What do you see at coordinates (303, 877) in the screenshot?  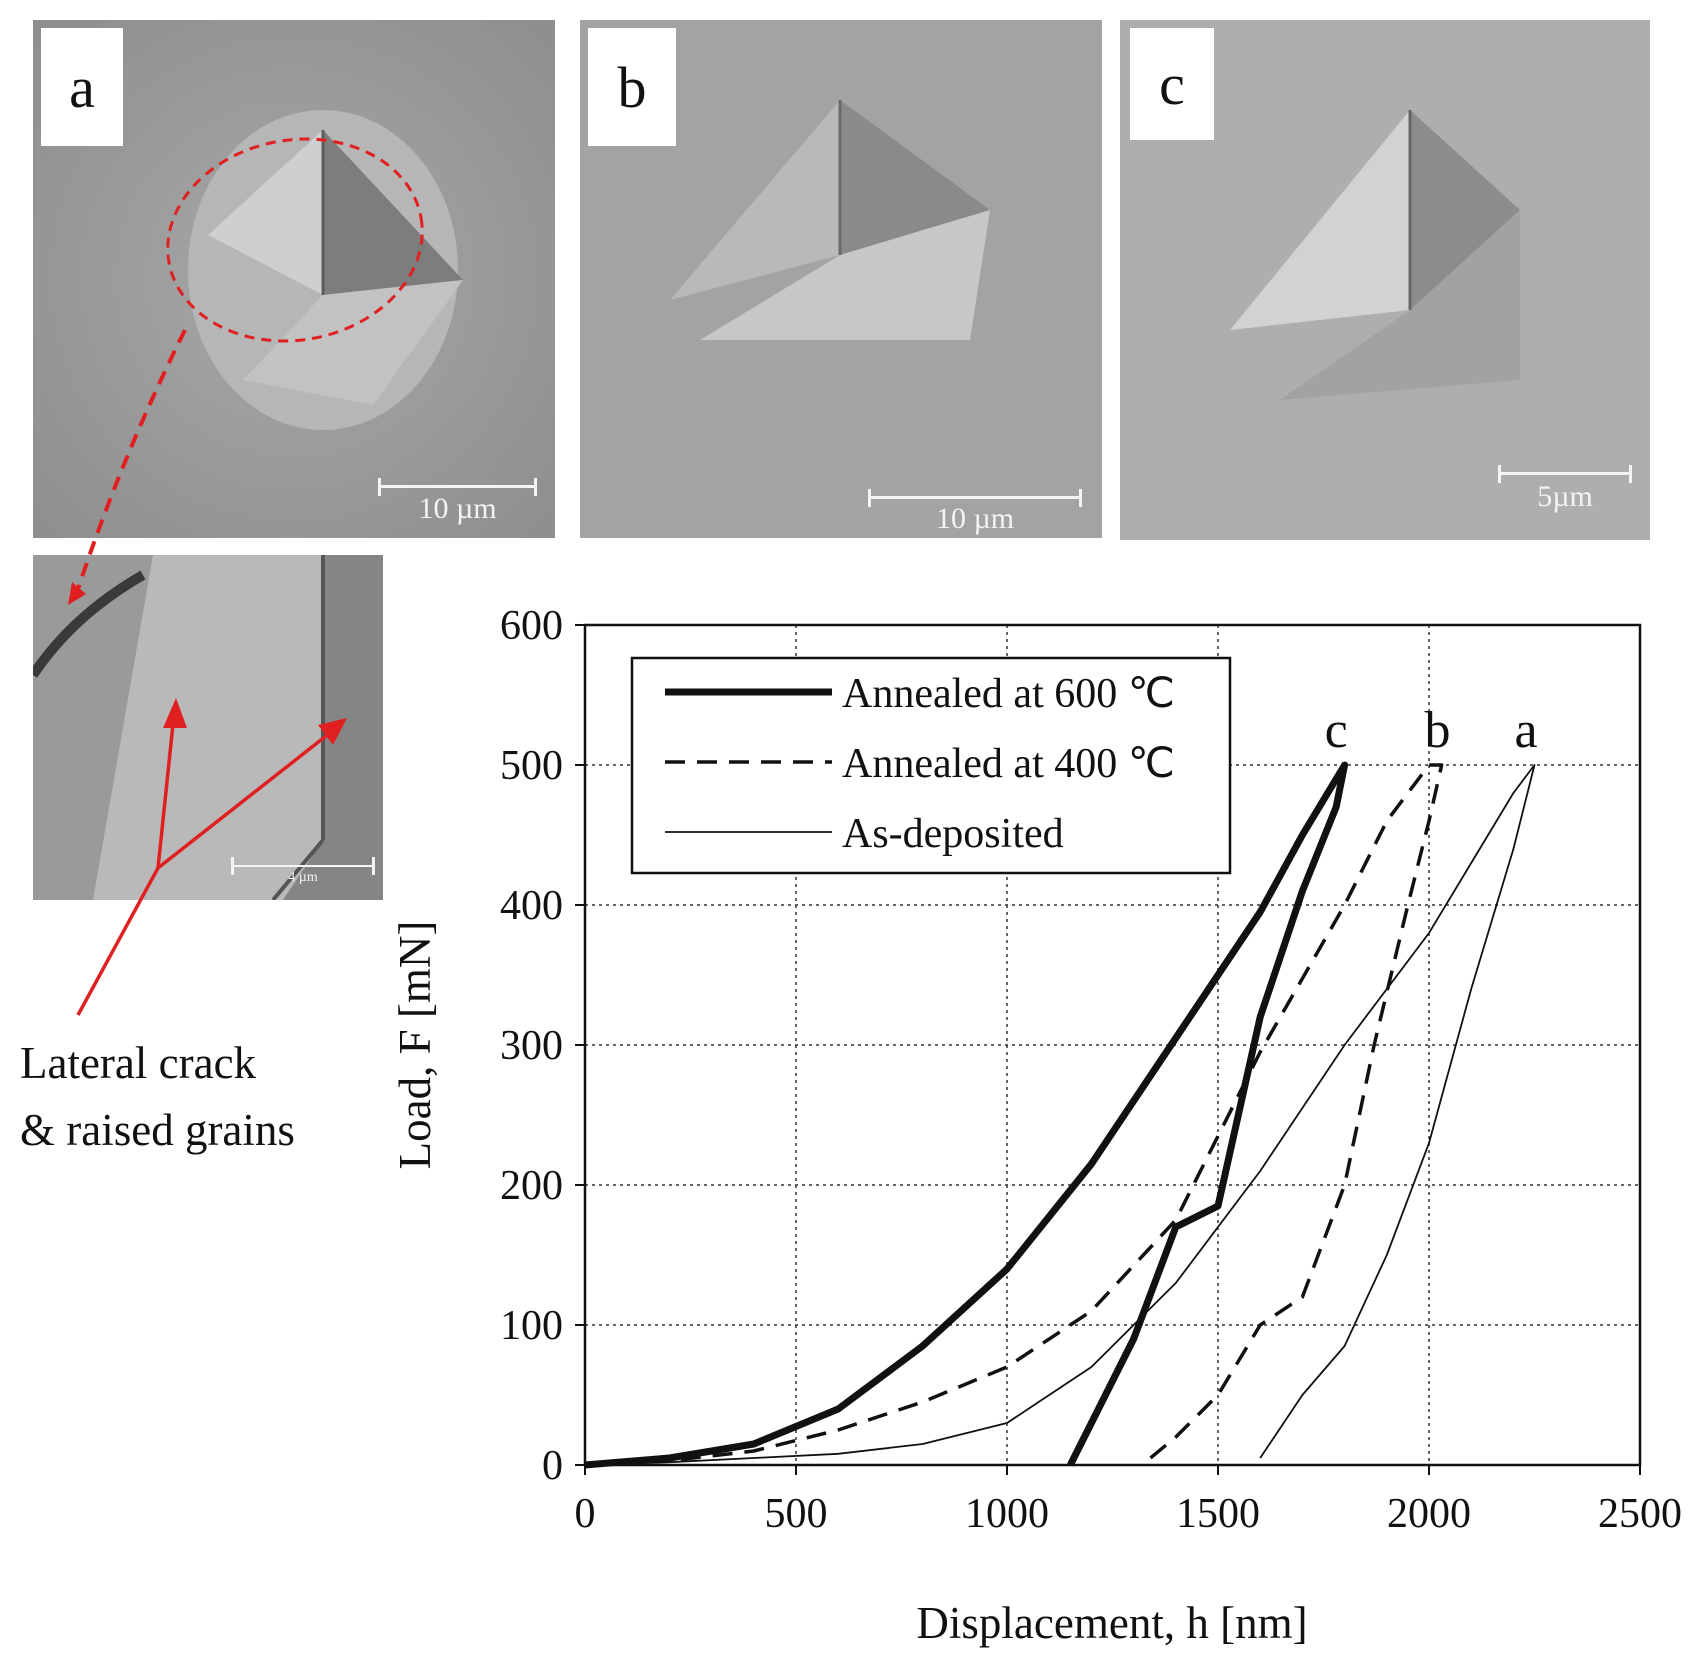 I see `scalebar-label-inset: 4 µm` at bounding box center [303, 877].